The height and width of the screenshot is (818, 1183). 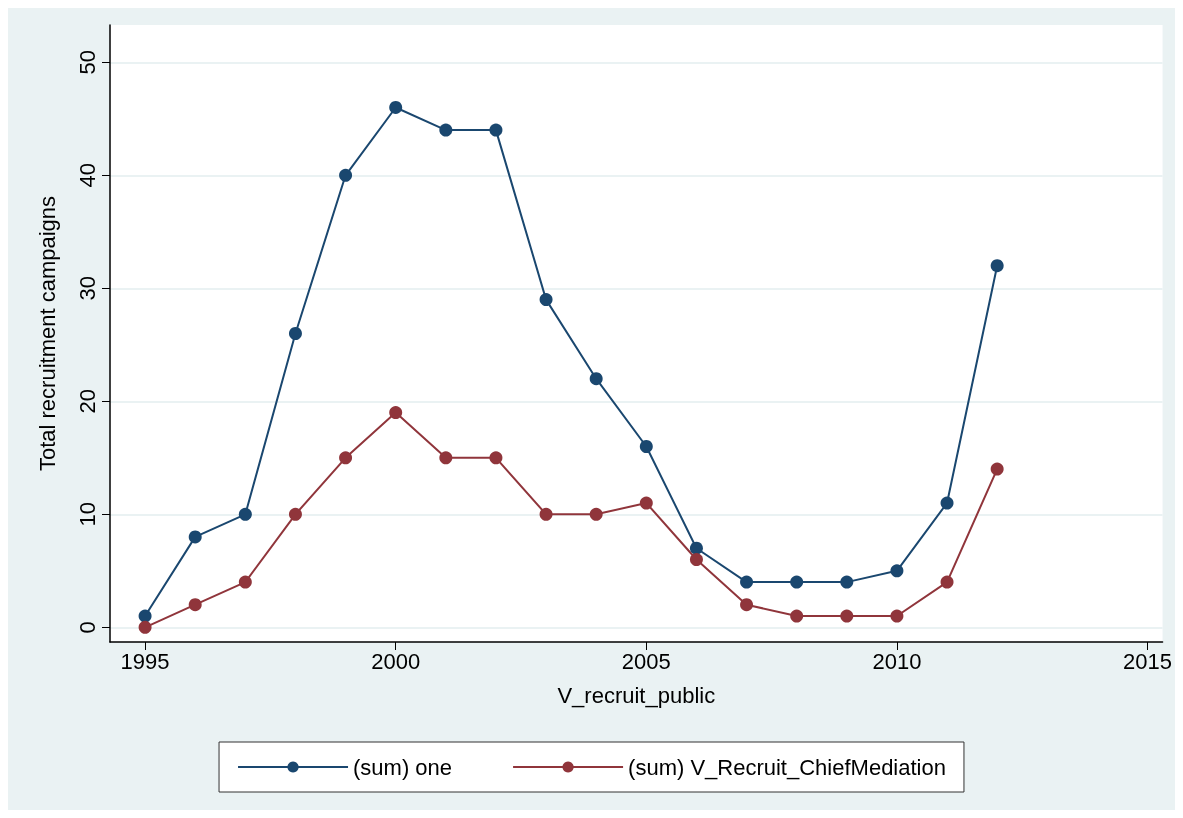 What do you see at coordinates (787, 767) in the screenshot?
I see `legend-label: (sum) V_Recruit_ChiefMediation` at bounding box center [787, 767].